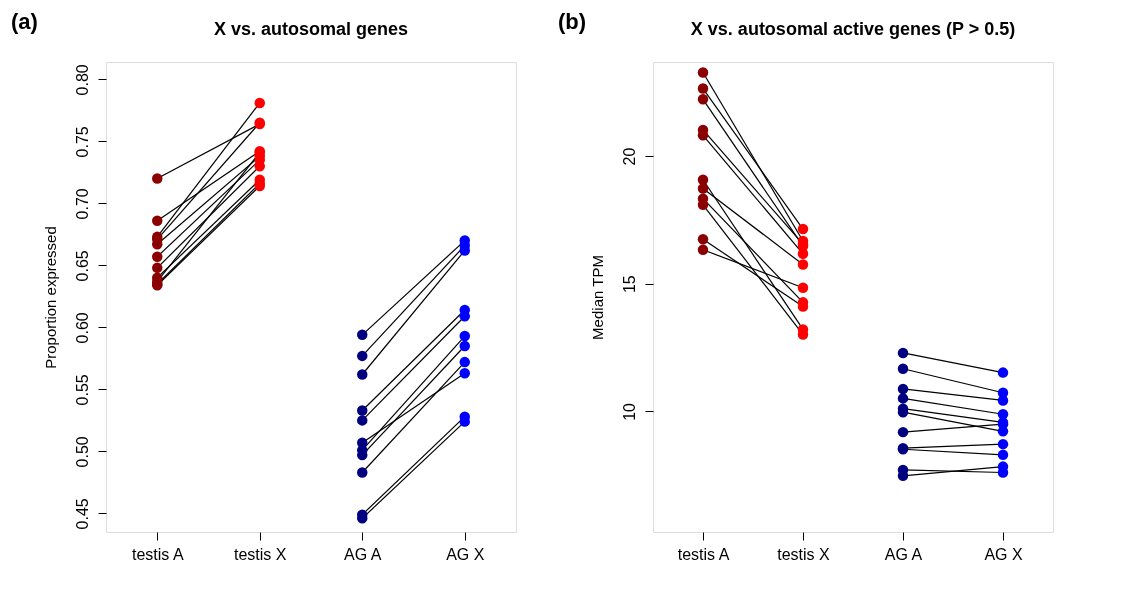  What do you see at coordinates (853, 29) in the screenshot?
I see `chart-title: X vs. autosomal active genes (P > 0.5)` at bounding box center [853, 29].